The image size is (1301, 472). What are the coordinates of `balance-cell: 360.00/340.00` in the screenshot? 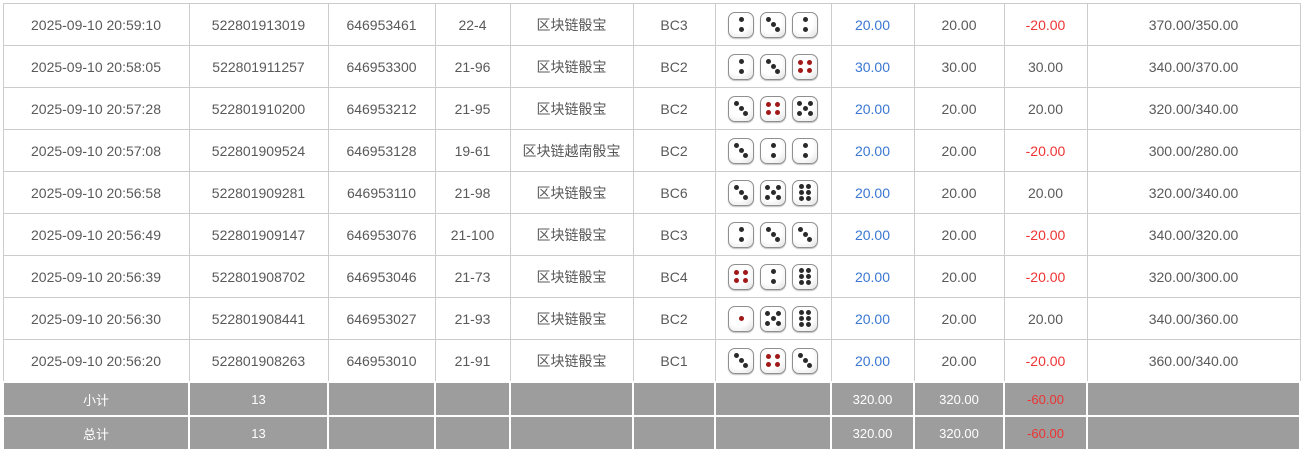 It's located at (1193, 361).